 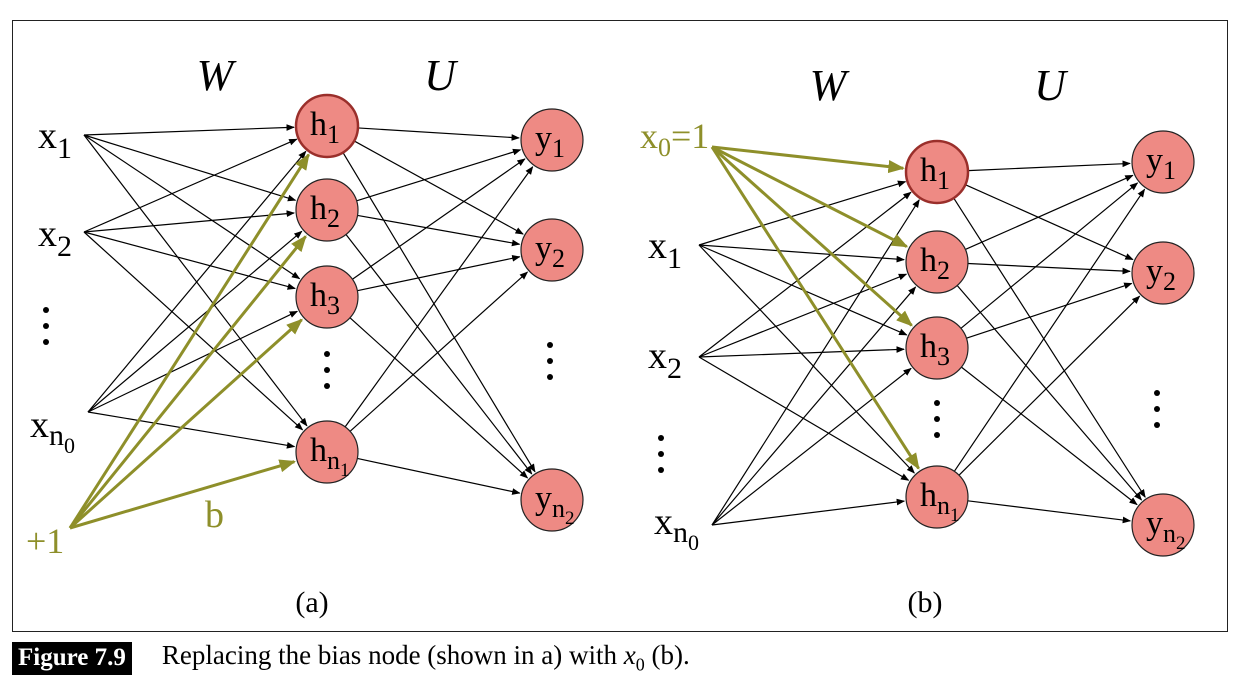 What do you see at coordinates (189, 167) in the screenshot?
I see `panel-a-edge-x0-h1` at bounding box center [189, 167].